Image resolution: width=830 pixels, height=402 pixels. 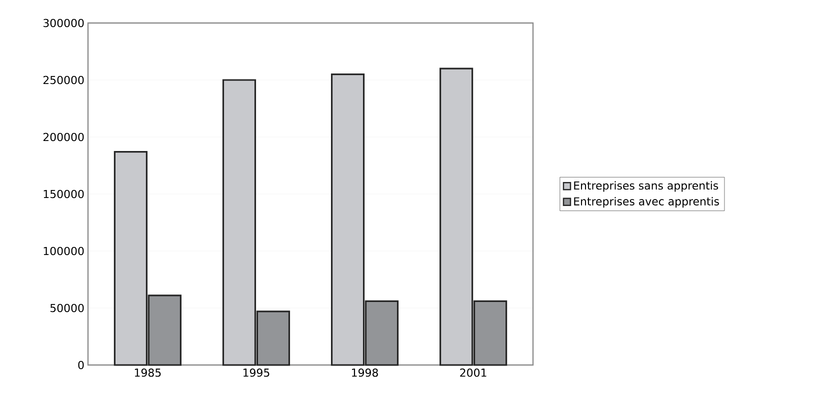 What do you see at coordinates (63, 137) in the screenshot?
I see `y-tick-label: 200000` at bounding box center [63, 137].